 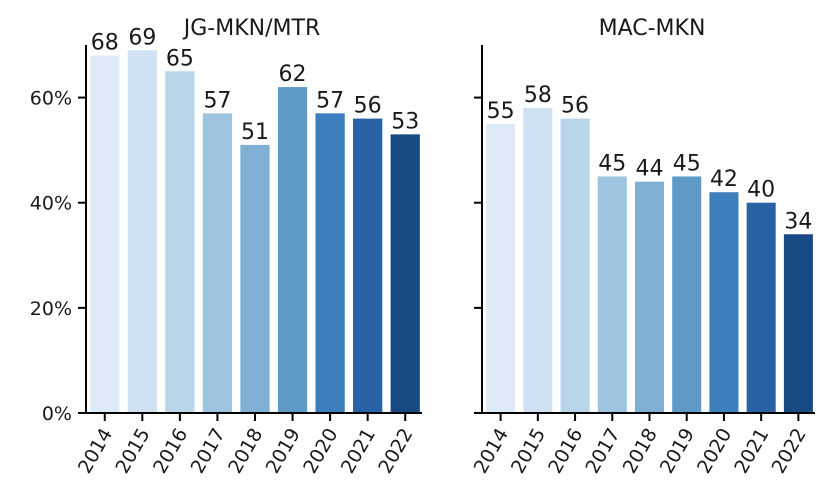 I want to click on data-label-2018: 44, so click(x=650, y=169).